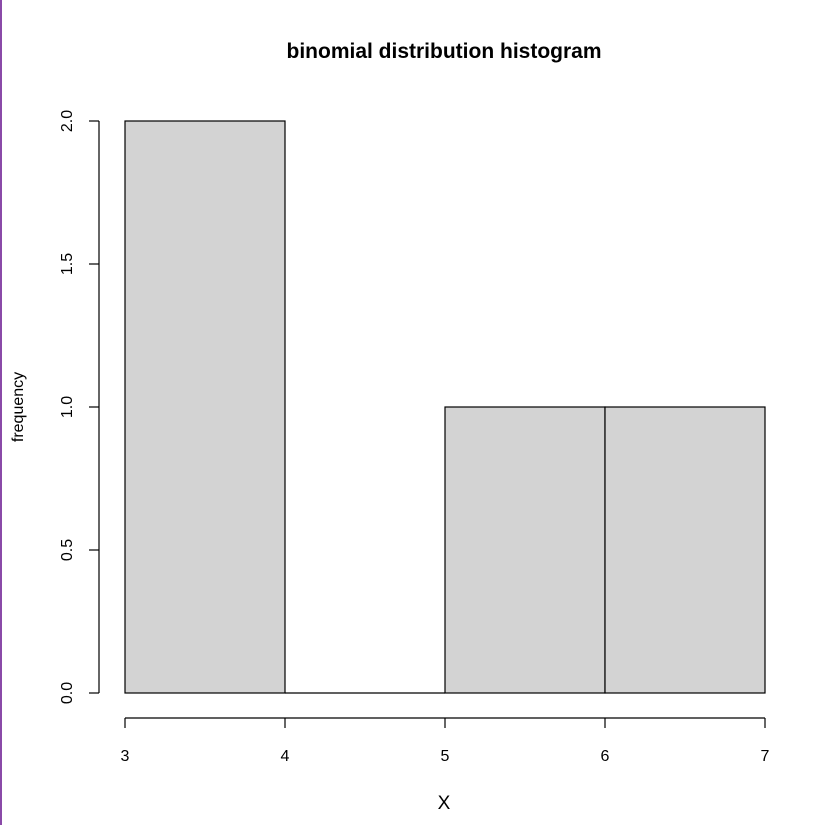 The width and height of the screenshot is (814, 830). What do you see at coordinates (444, 803) in the screenshot?
I see `x-axis-label: X` at bounding box center [444, 803].